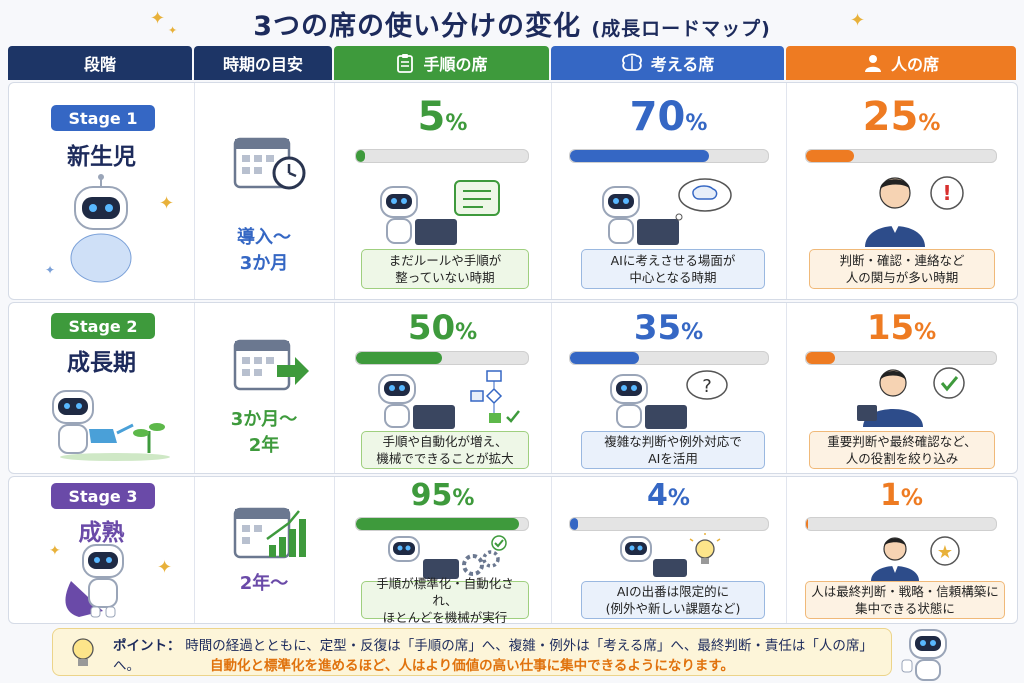 The width and height of the screenshot is (1024, 683). Describe the element at coordinates (681, 29) in the screenshot. I see `title-sub: (成長ロードマップ)` at that location.